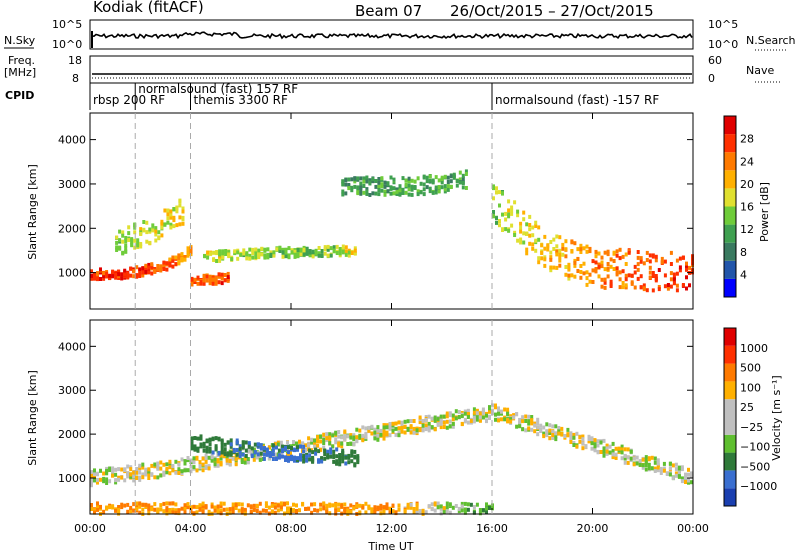 This screenshot has height=554, width=800. I want to click on nsky-panel-frame, so click(391, 34).